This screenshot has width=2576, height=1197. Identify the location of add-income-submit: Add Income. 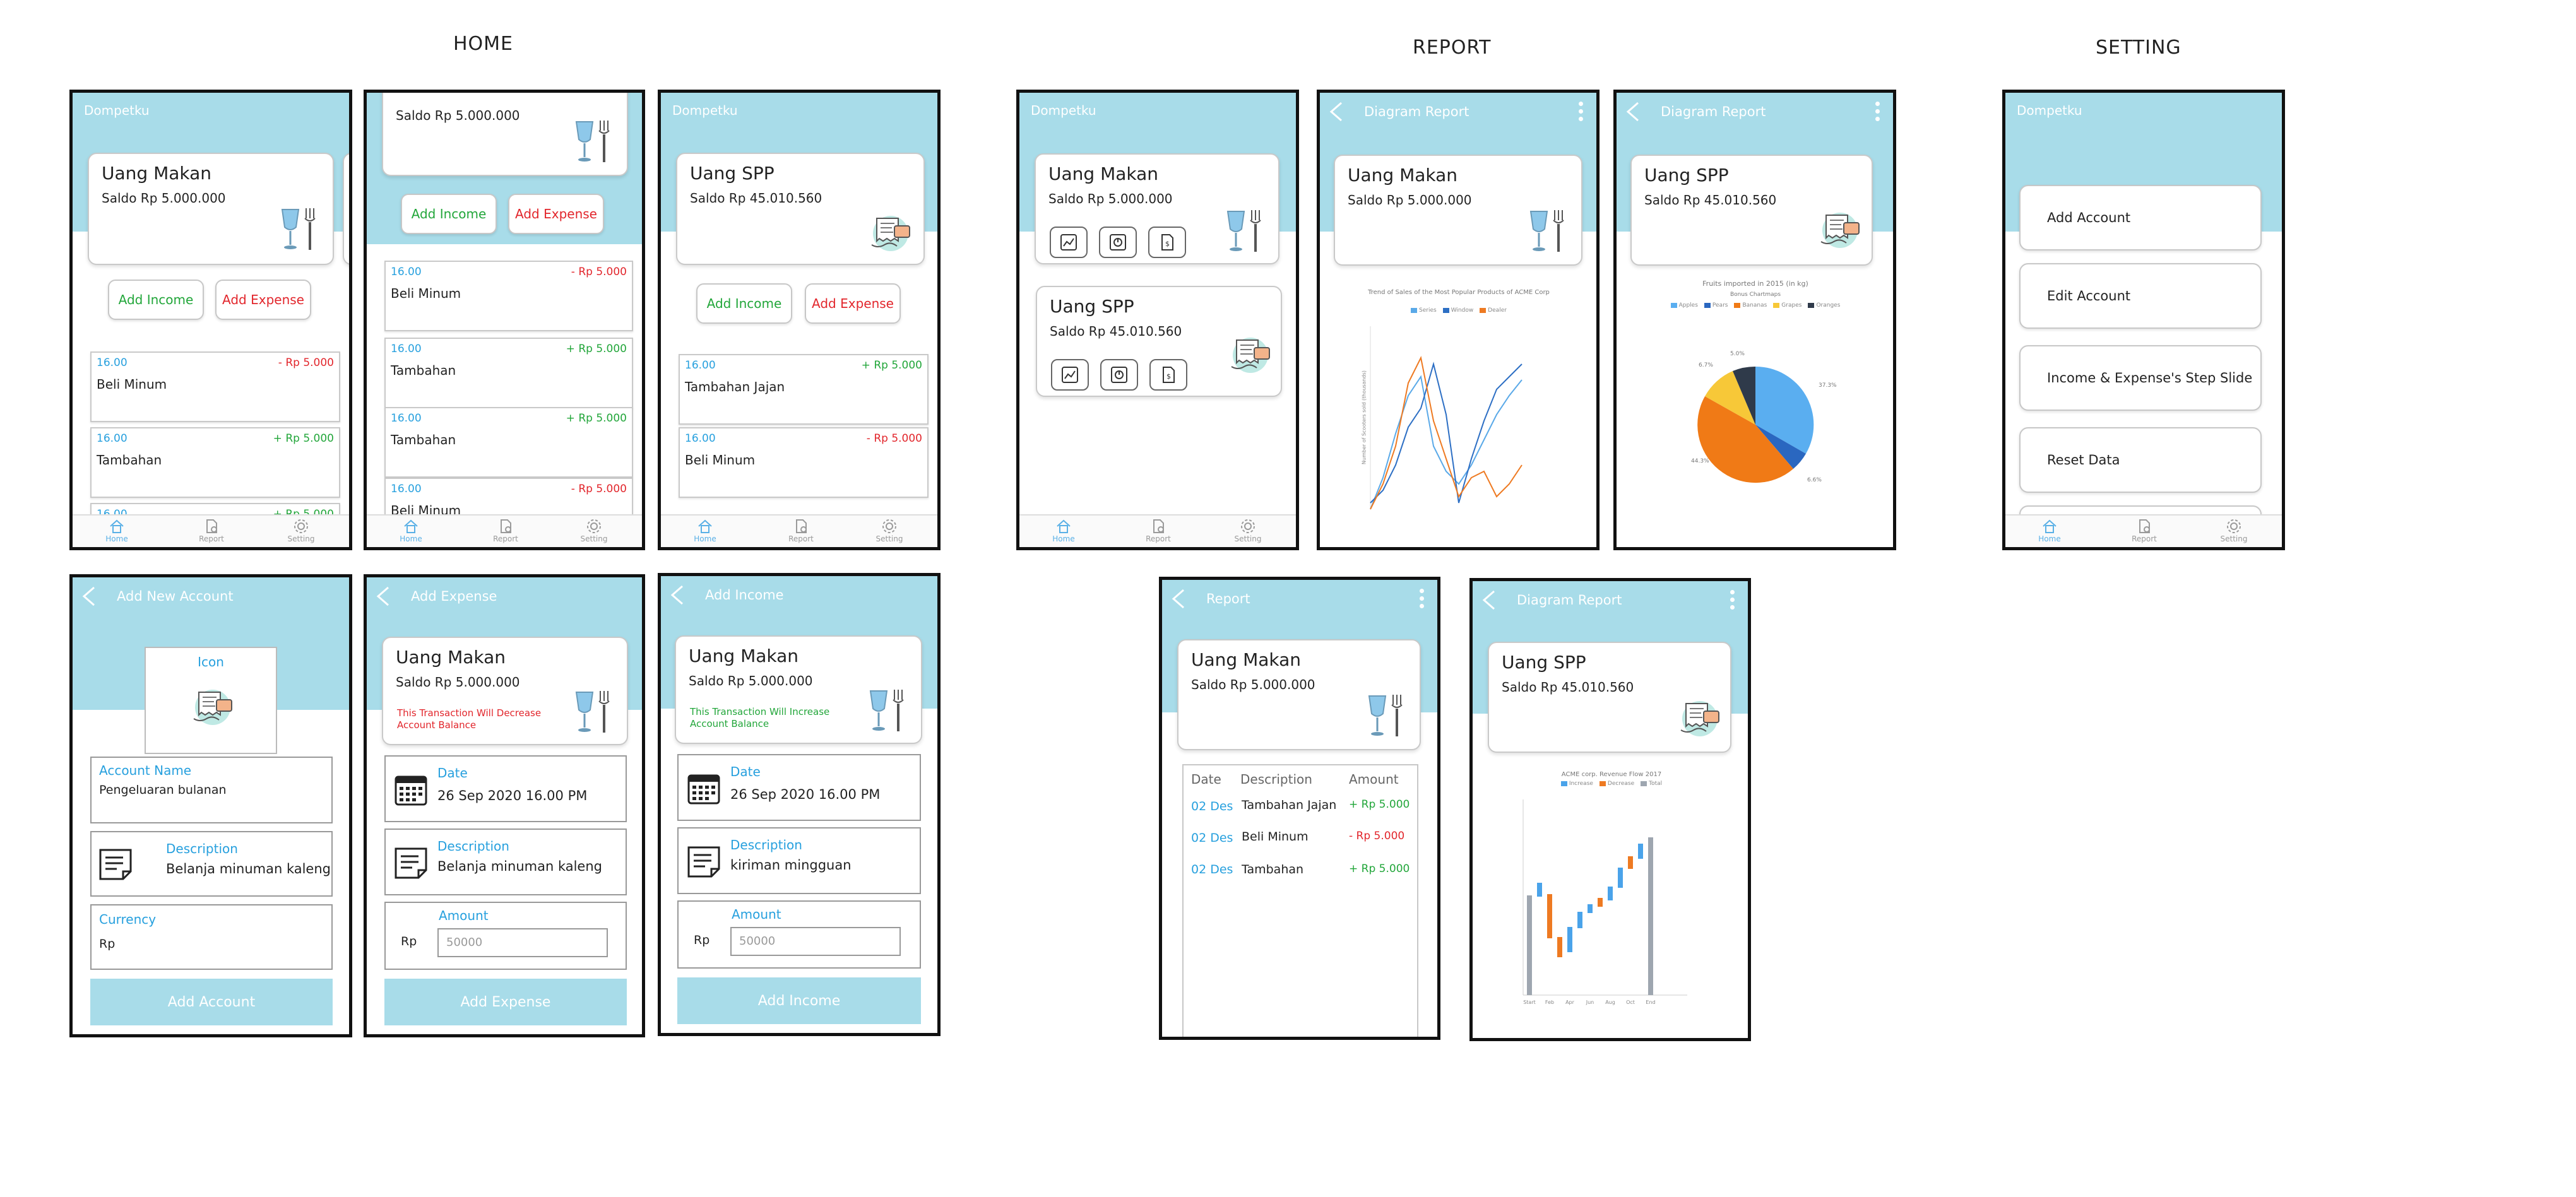
(799, 1000).